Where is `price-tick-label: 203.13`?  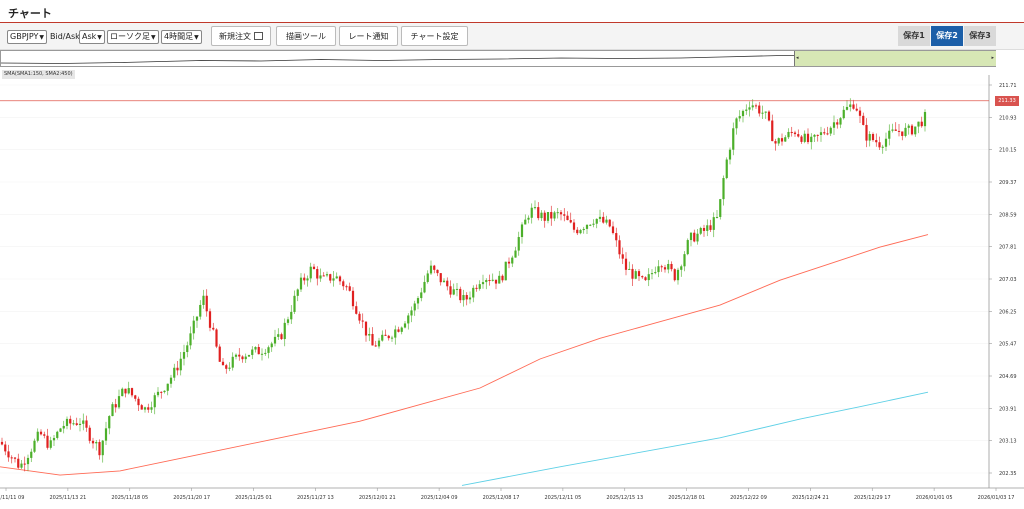 price-tick-label: 203.13 is located at coordinates (1008, 442).